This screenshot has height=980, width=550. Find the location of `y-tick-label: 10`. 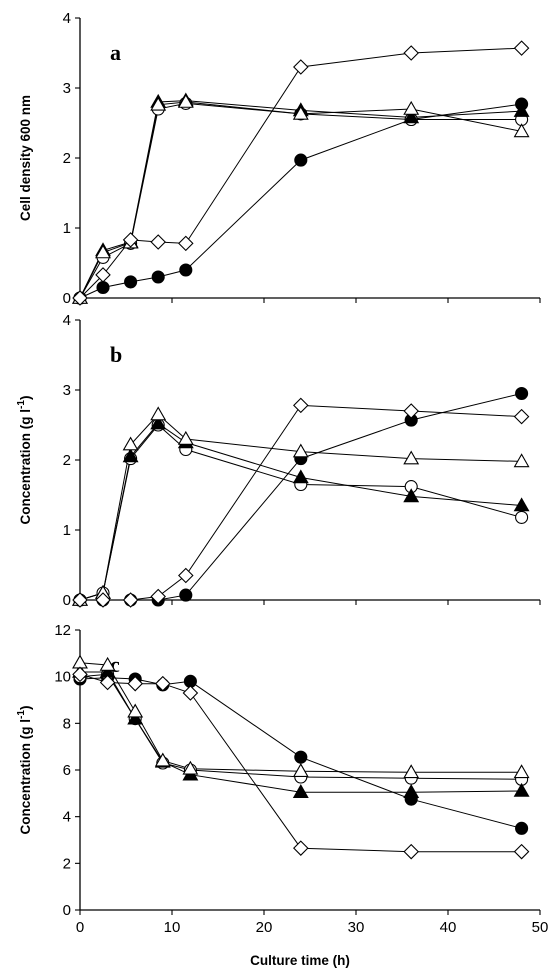

y-tick-label: 10 is located at coordinates (62, 677).